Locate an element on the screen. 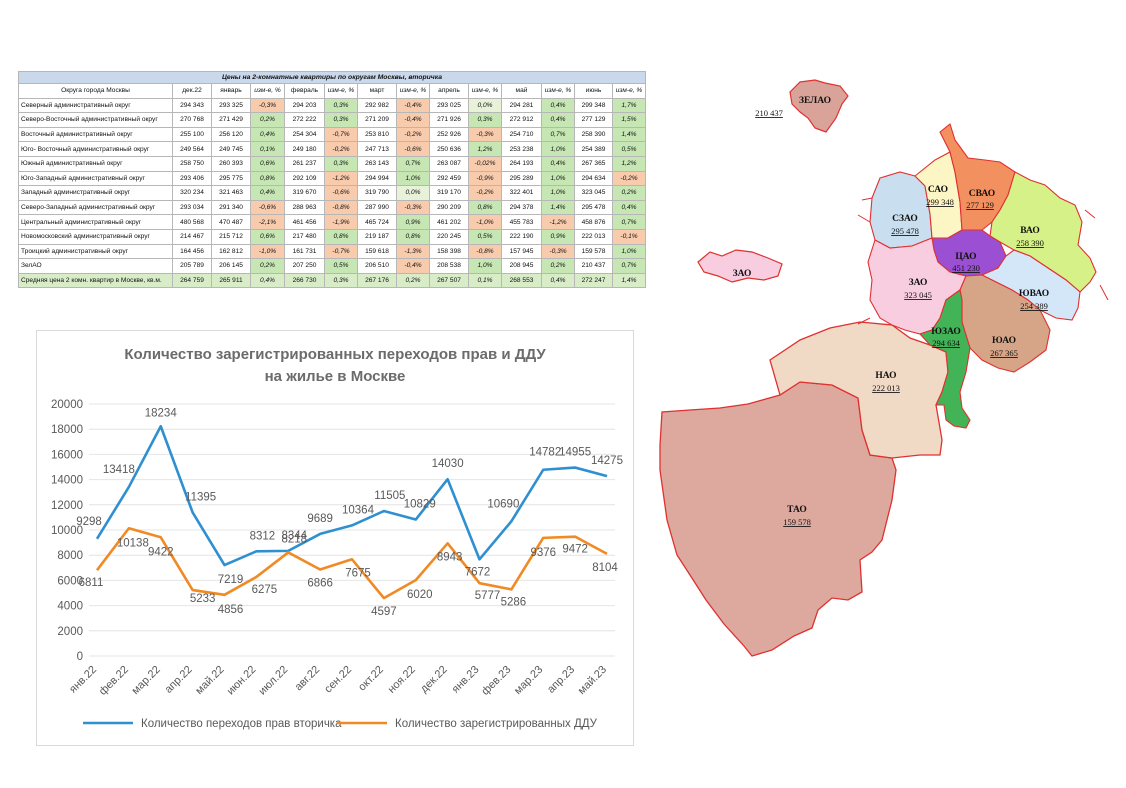 The height and width of the screenshot is (788, 1126). price-cell: 267 365 is located at coordinates (593, 163).